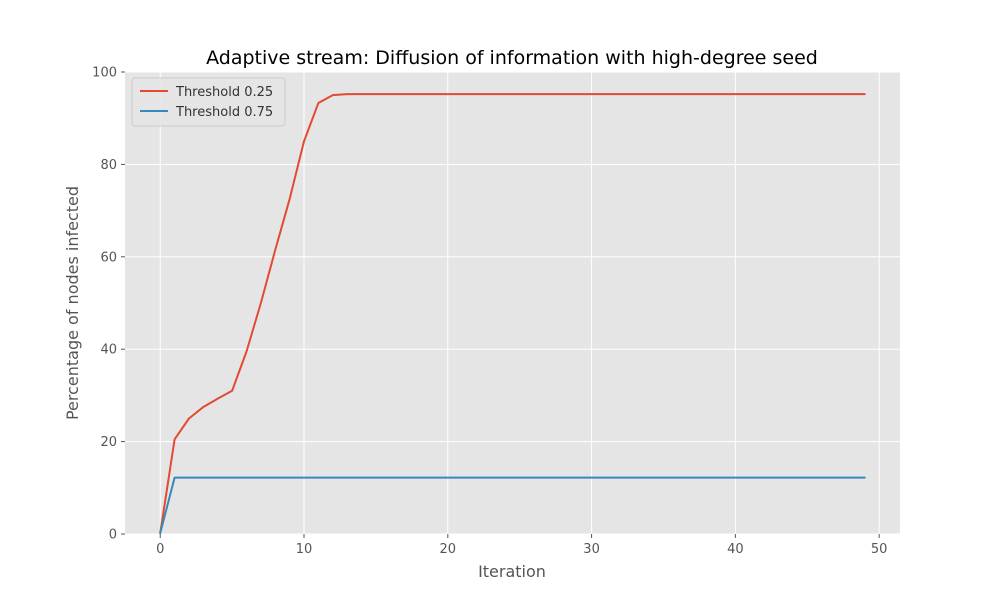 The width and height of the screenshot is (1000, 605). I want to click on x-tick-label: 50, so click(879, 549).